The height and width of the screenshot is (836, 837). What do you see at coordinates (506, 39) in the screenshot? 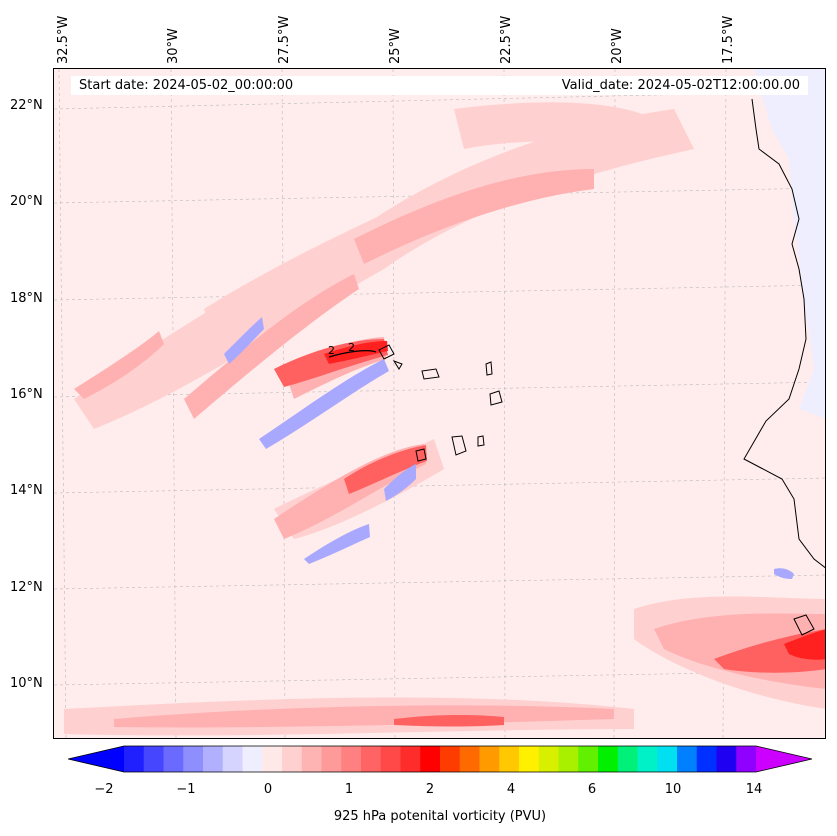
I see `lon-label: 22.5°W` at bounding box center [506, 39].